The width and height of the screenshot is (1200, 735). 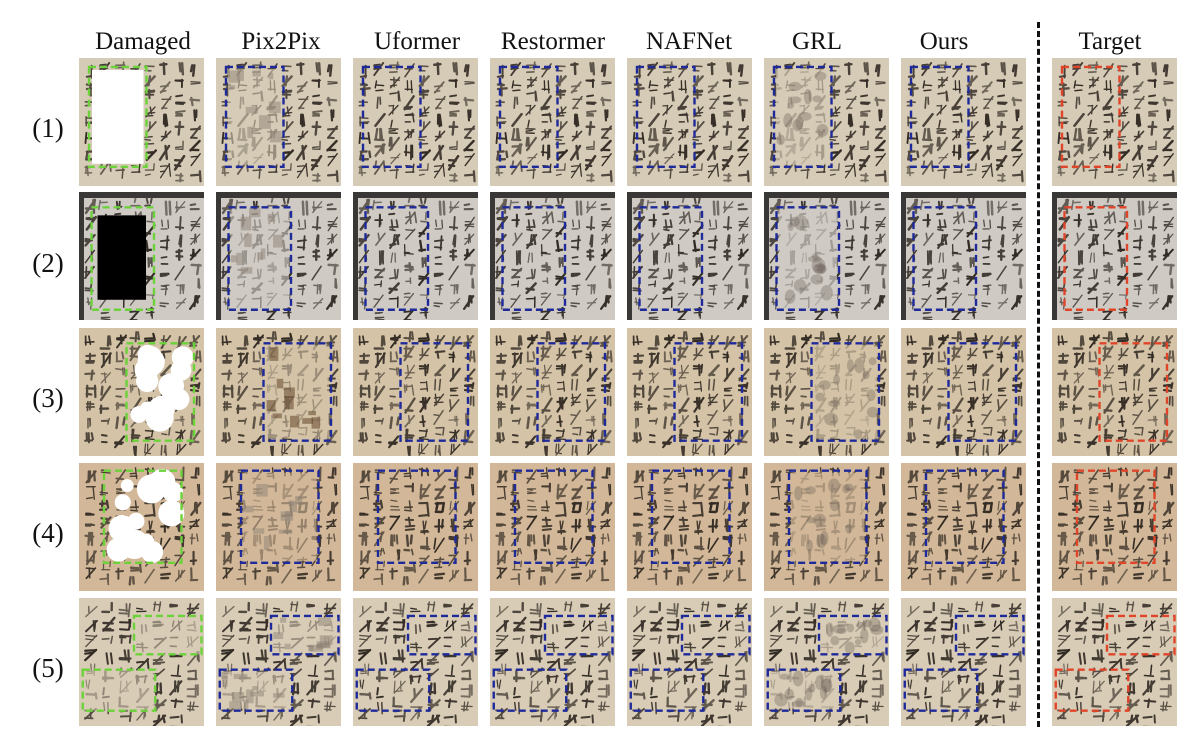 I want to click on panel-row4-damaged, so click(x=141, y=527).